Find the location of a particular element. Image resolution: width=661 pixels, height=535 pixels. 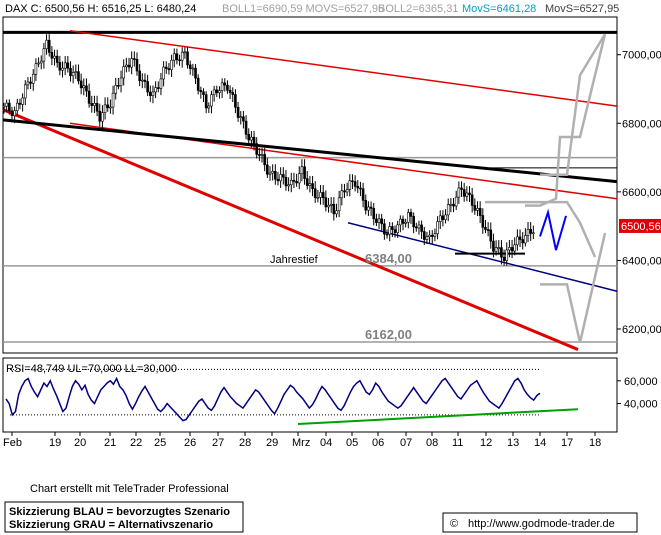

header-boll2: BOLL2=6365,31 is located at coordinates (418, 9).